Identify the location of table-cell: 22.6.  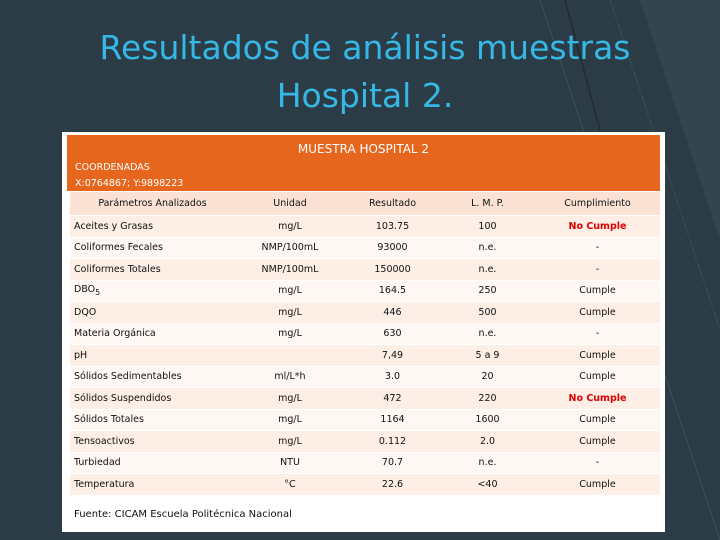
(392, 484).